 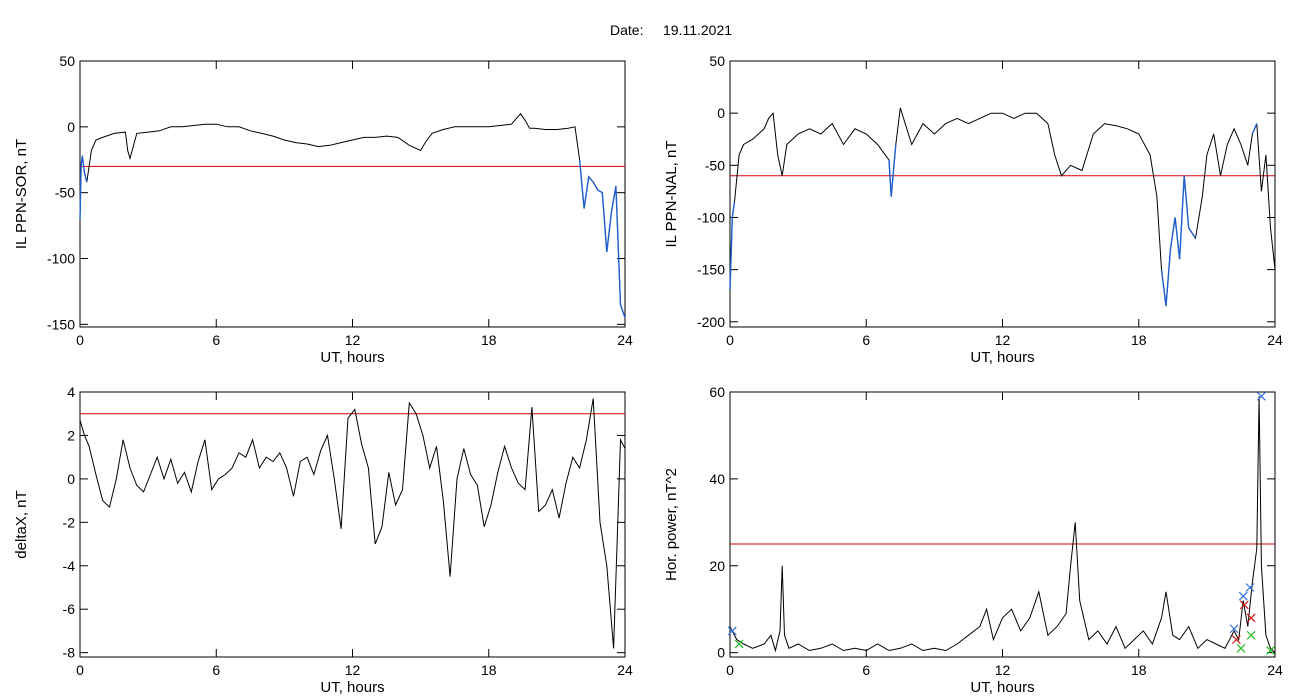 What do you see at coordinates (69, 653) in the screenshot?
I see `y-tick-label: -8` at bounding box center [69, 653].